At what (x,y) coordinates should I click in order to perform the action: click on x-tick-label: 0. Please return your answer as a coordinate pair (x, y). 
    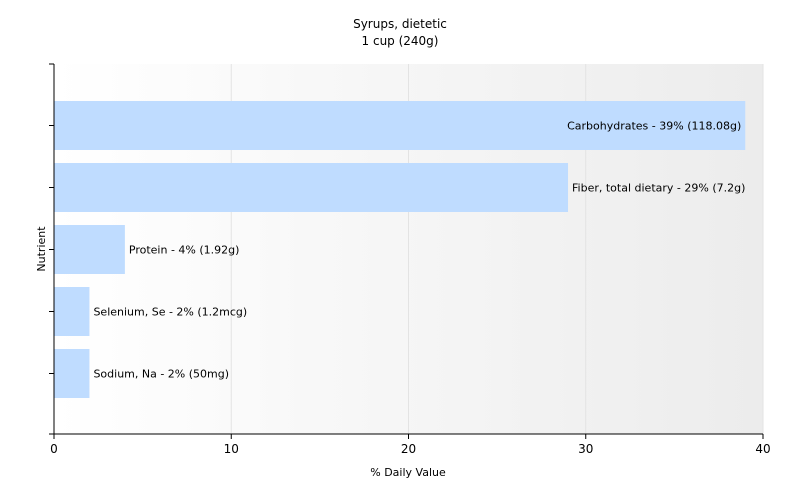
    Looking at the image, I should click on (54, 449).